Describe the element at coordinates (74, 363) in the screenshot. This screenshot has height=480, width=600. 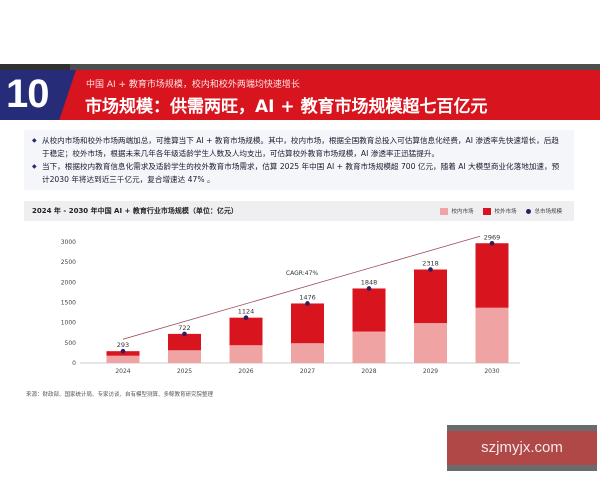
I see `y-tick-label: 0` at that location.